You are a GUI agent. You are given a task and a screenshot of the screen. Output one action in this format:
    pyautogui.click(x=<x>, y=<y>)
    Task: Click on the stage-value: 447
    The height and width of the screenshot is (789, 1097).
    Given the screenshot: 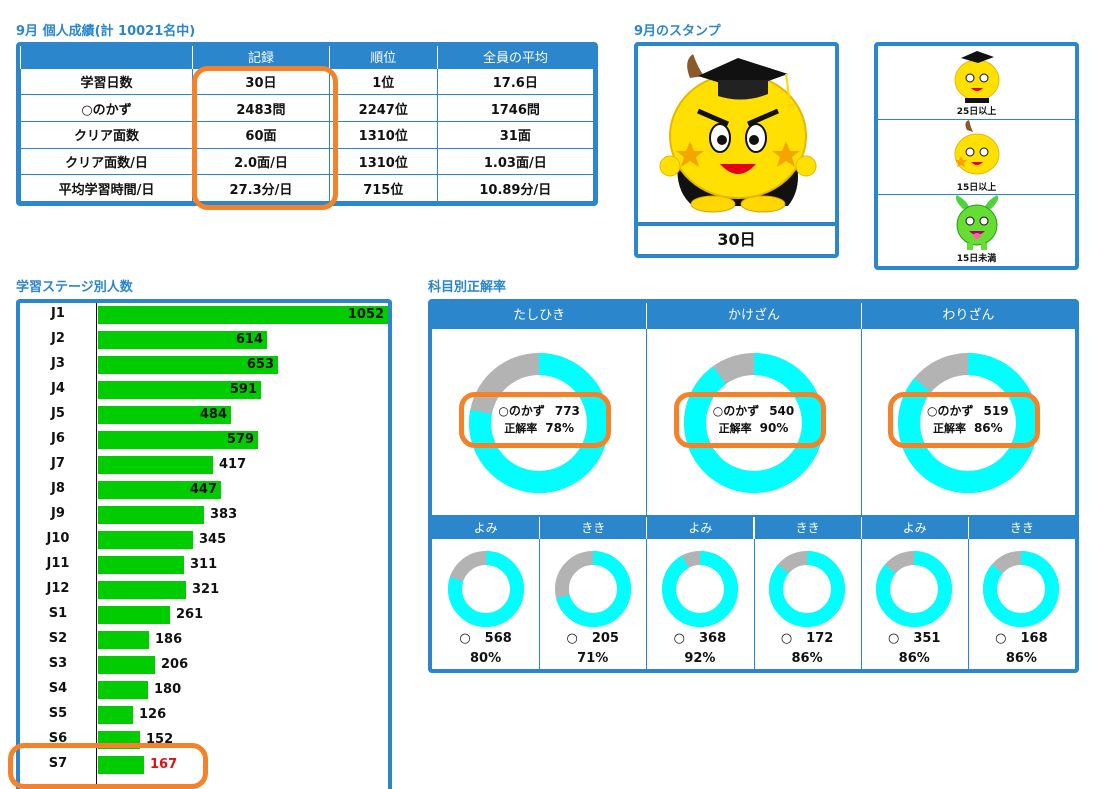 What is the action you would take?
    pyautogui.click(x=203, y=489)
    